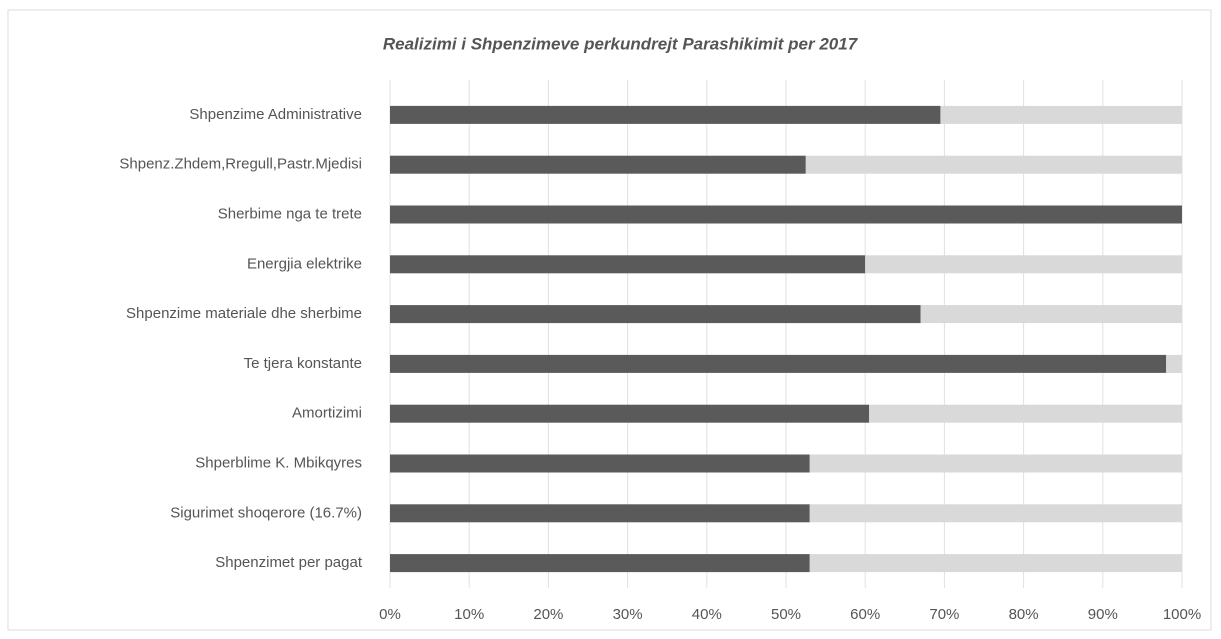  Describe the element at coordinates (240, 164) in the screenshot. I see `y-tick-label: Shpenz.Zhdem,Rregull,Pastr.Mjedisi` at that location.